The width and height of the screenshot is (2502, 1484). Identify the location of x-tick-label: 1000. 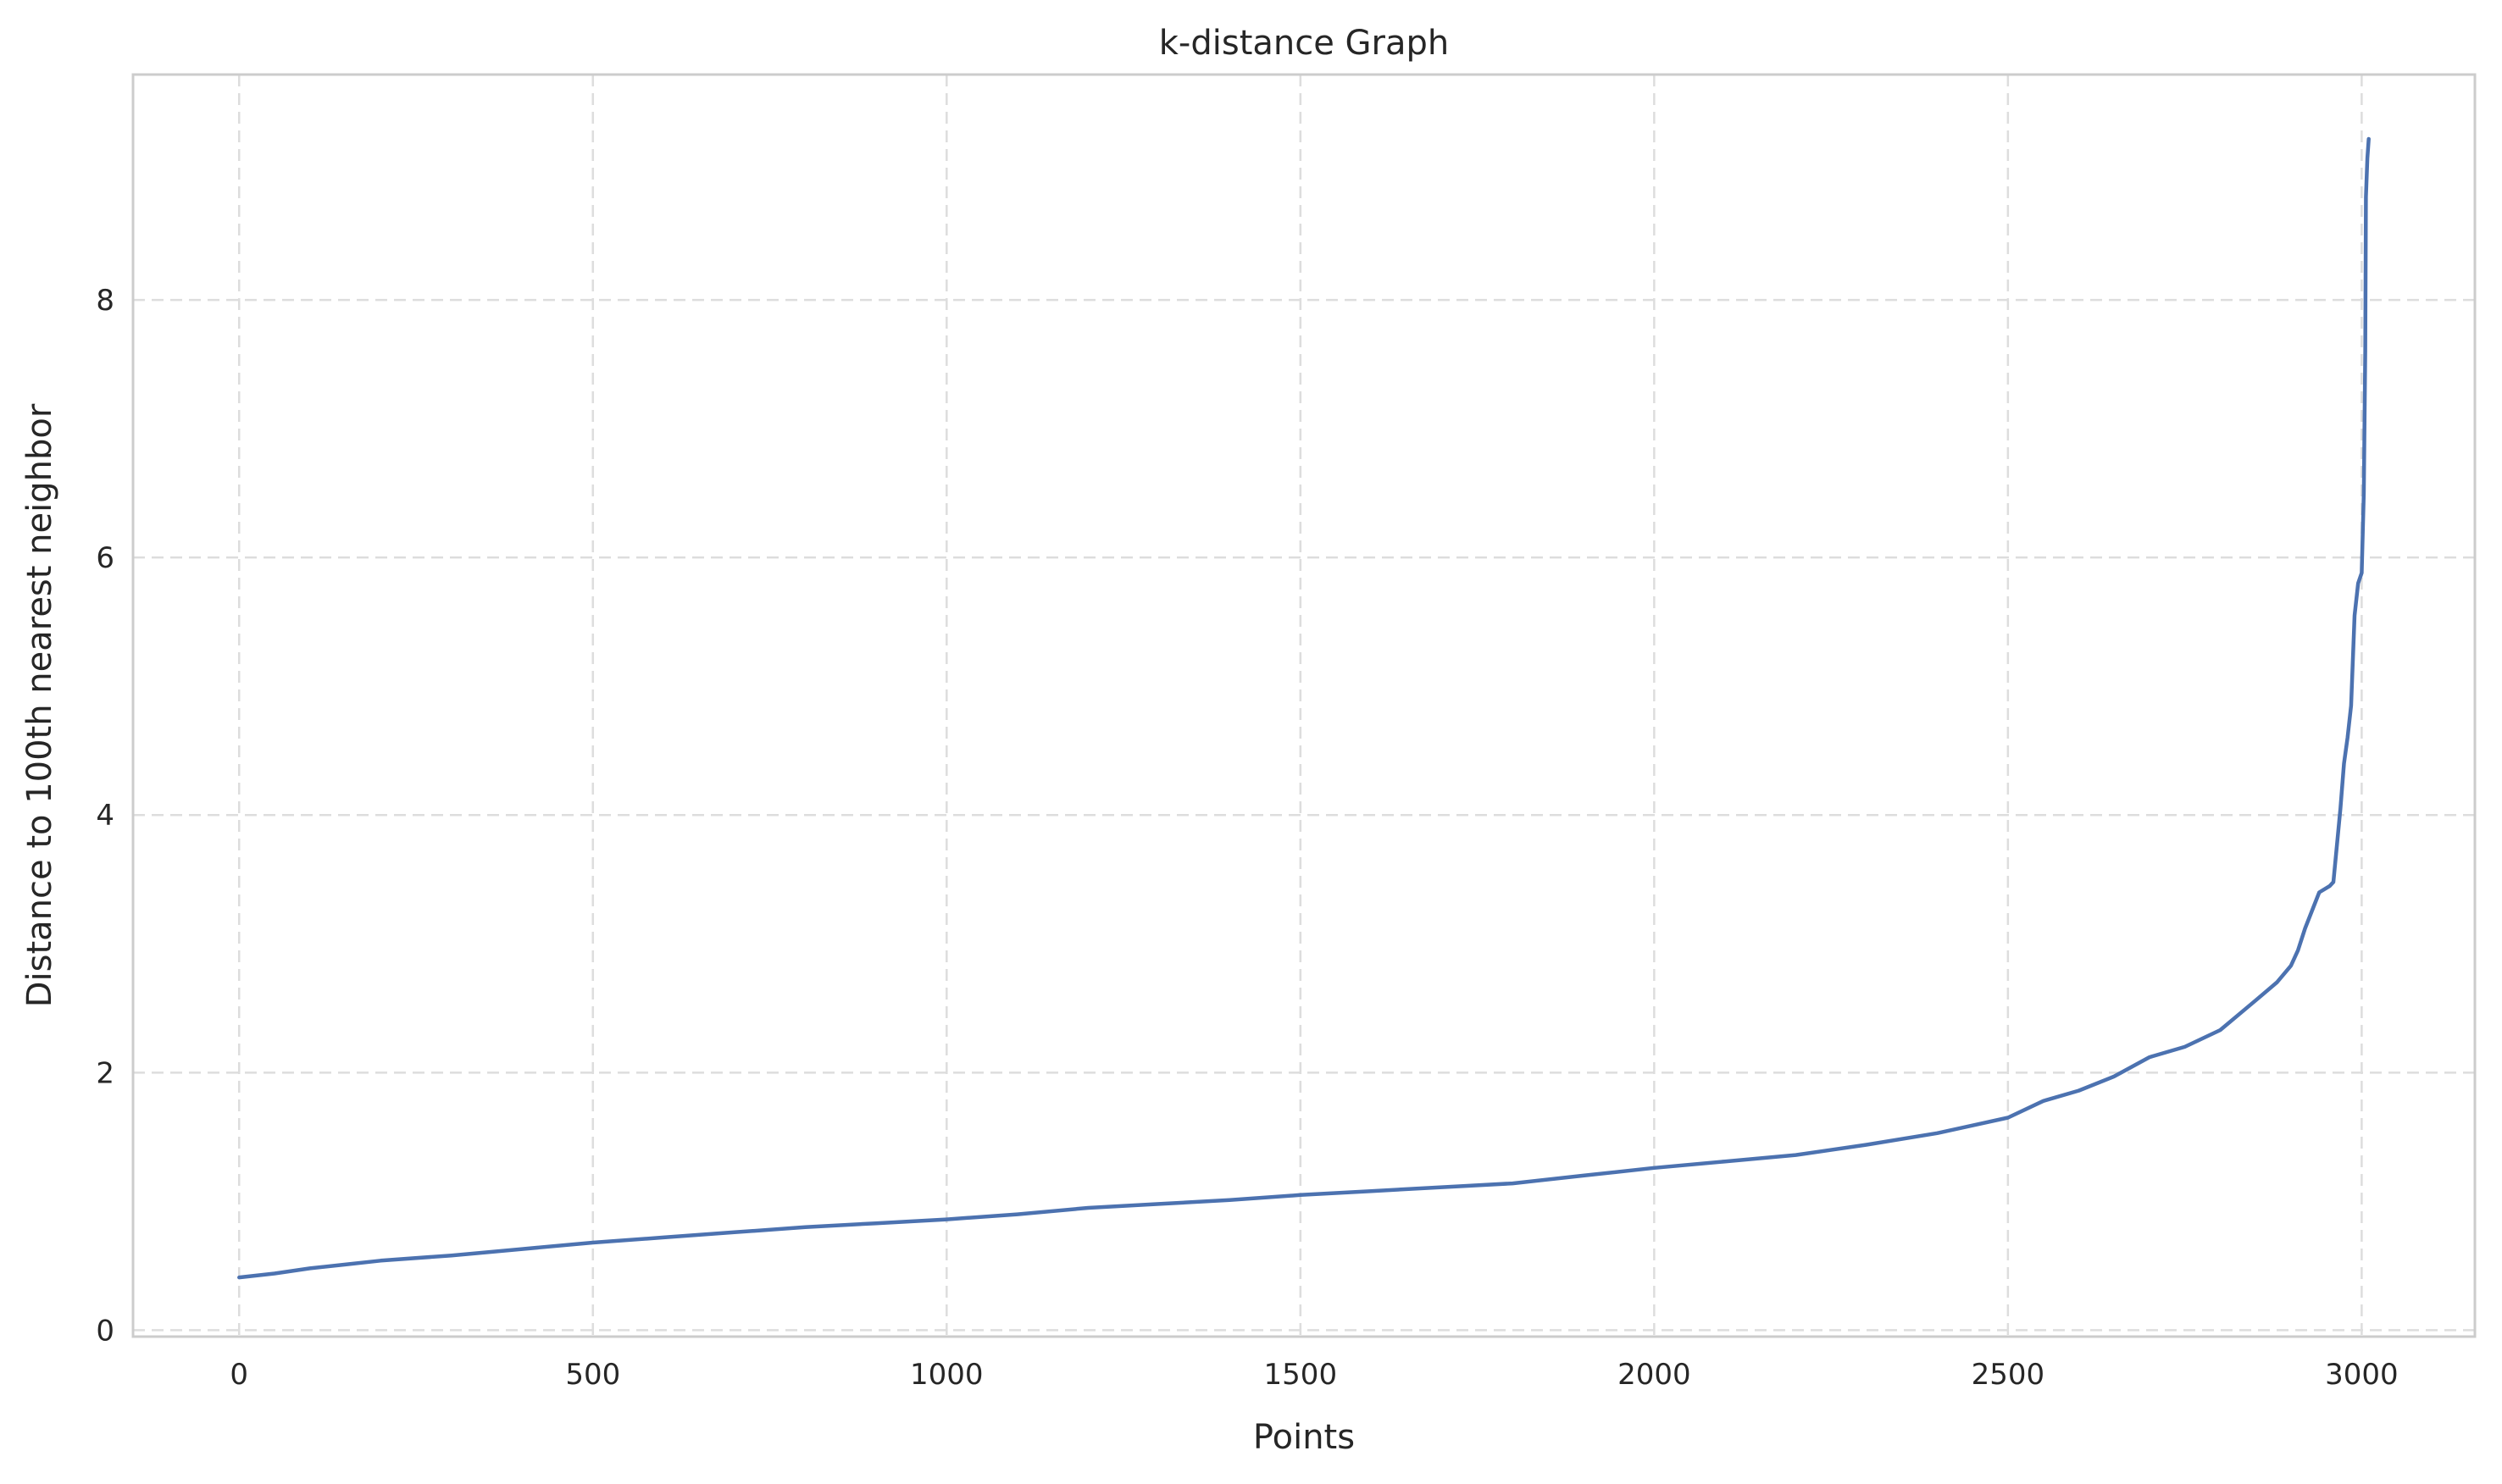
(947, 1375).